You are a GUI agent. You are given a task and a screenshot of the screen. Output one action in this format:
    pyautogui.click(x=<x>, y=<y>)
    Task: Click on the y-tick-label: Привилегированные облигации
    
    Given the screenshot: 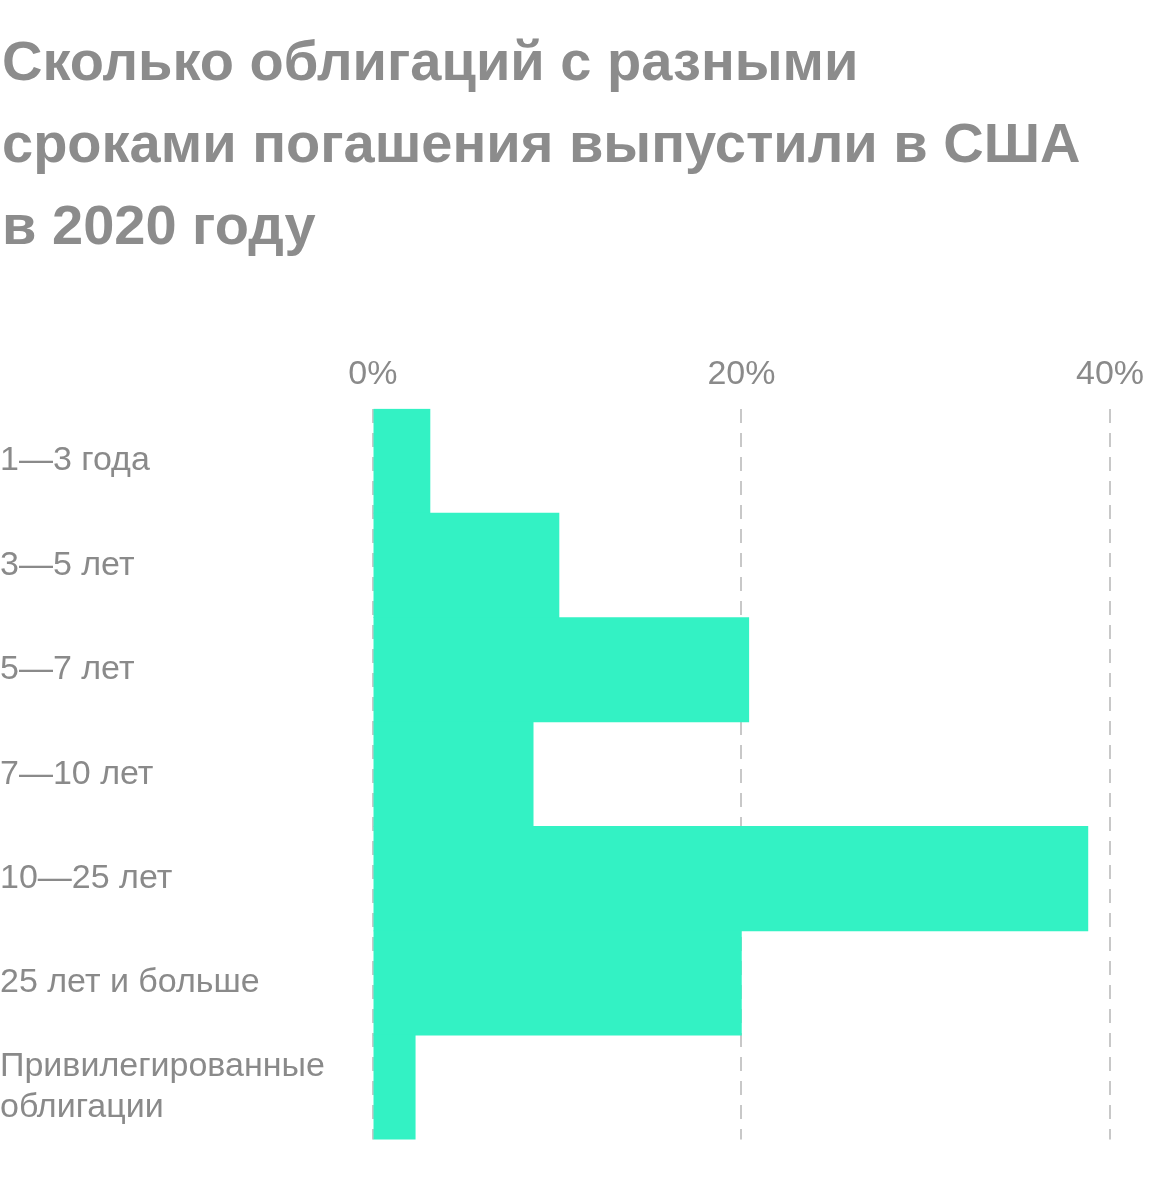 What is the action you would take?
    pyautogui.click(x=162, y=1085)
    